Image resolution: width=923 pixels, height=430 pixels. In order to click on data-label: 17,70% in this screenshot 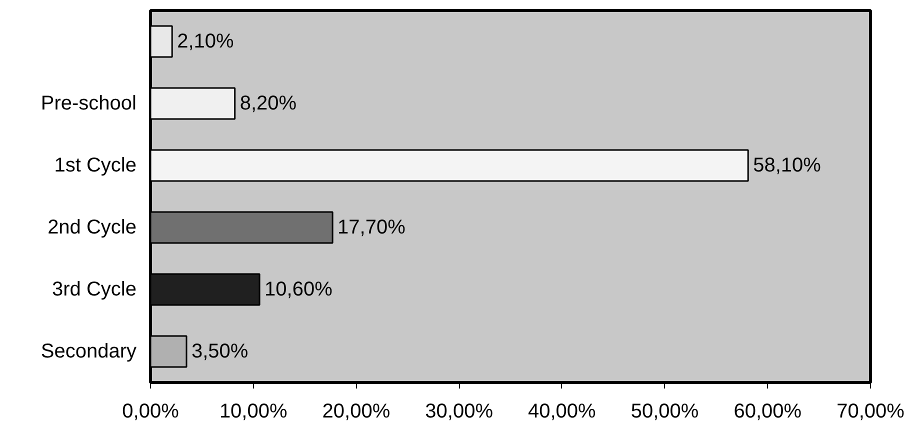, I will do `click(372, 227)`.